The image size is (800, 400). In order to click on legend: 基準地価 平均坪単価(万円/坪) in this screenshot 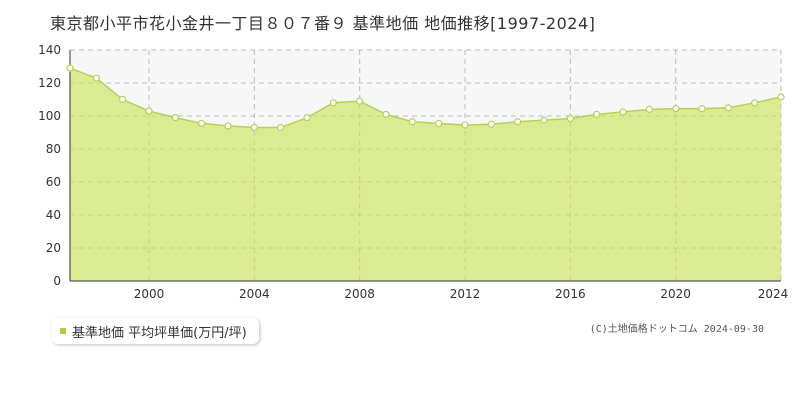, I will do `click(155, 331)`.